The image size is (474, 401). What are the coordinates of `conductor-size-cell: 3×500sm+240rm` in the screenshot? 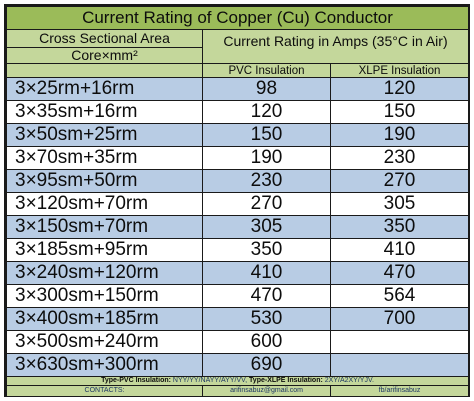 It's located at (104, 342).